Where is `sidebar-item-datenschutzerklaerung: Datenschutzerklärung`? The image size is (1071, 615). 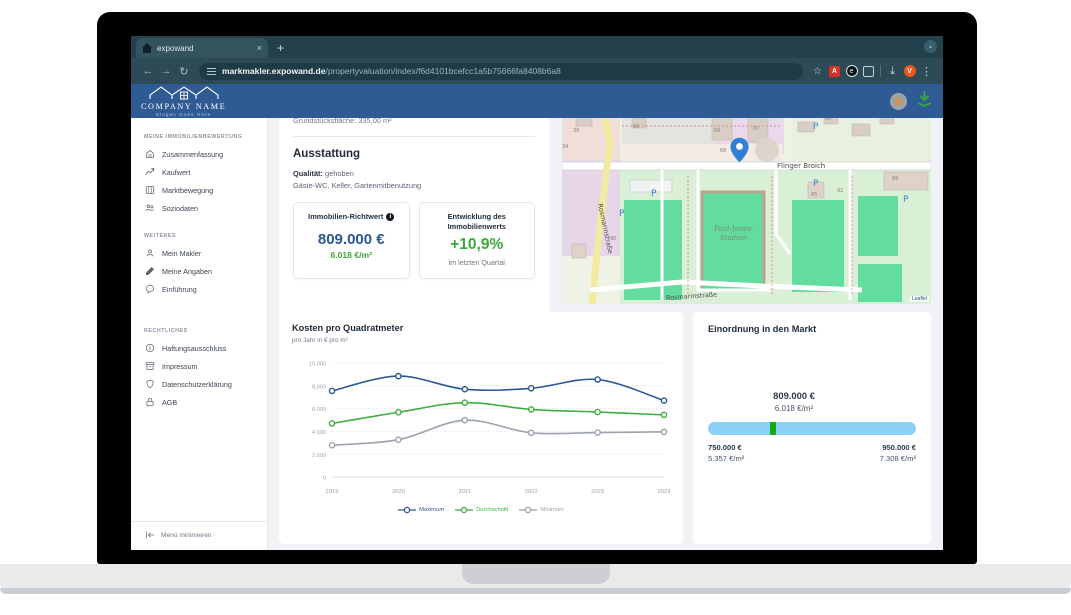
sidebar-item-datenschutzerklaerung: Datenschutzerklärung is located at coordinates (199, 384).